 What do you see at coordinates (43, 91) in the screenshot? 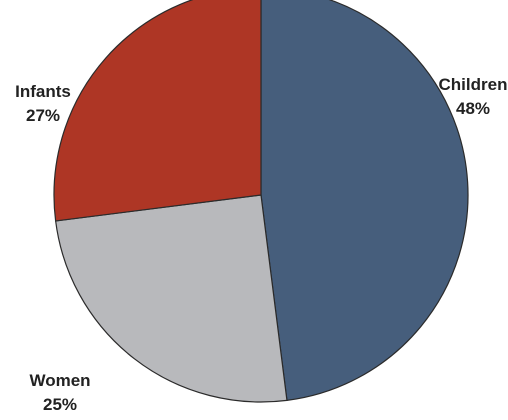
I see `pie-label-infants: Infants` at bounding box center [43, 91].